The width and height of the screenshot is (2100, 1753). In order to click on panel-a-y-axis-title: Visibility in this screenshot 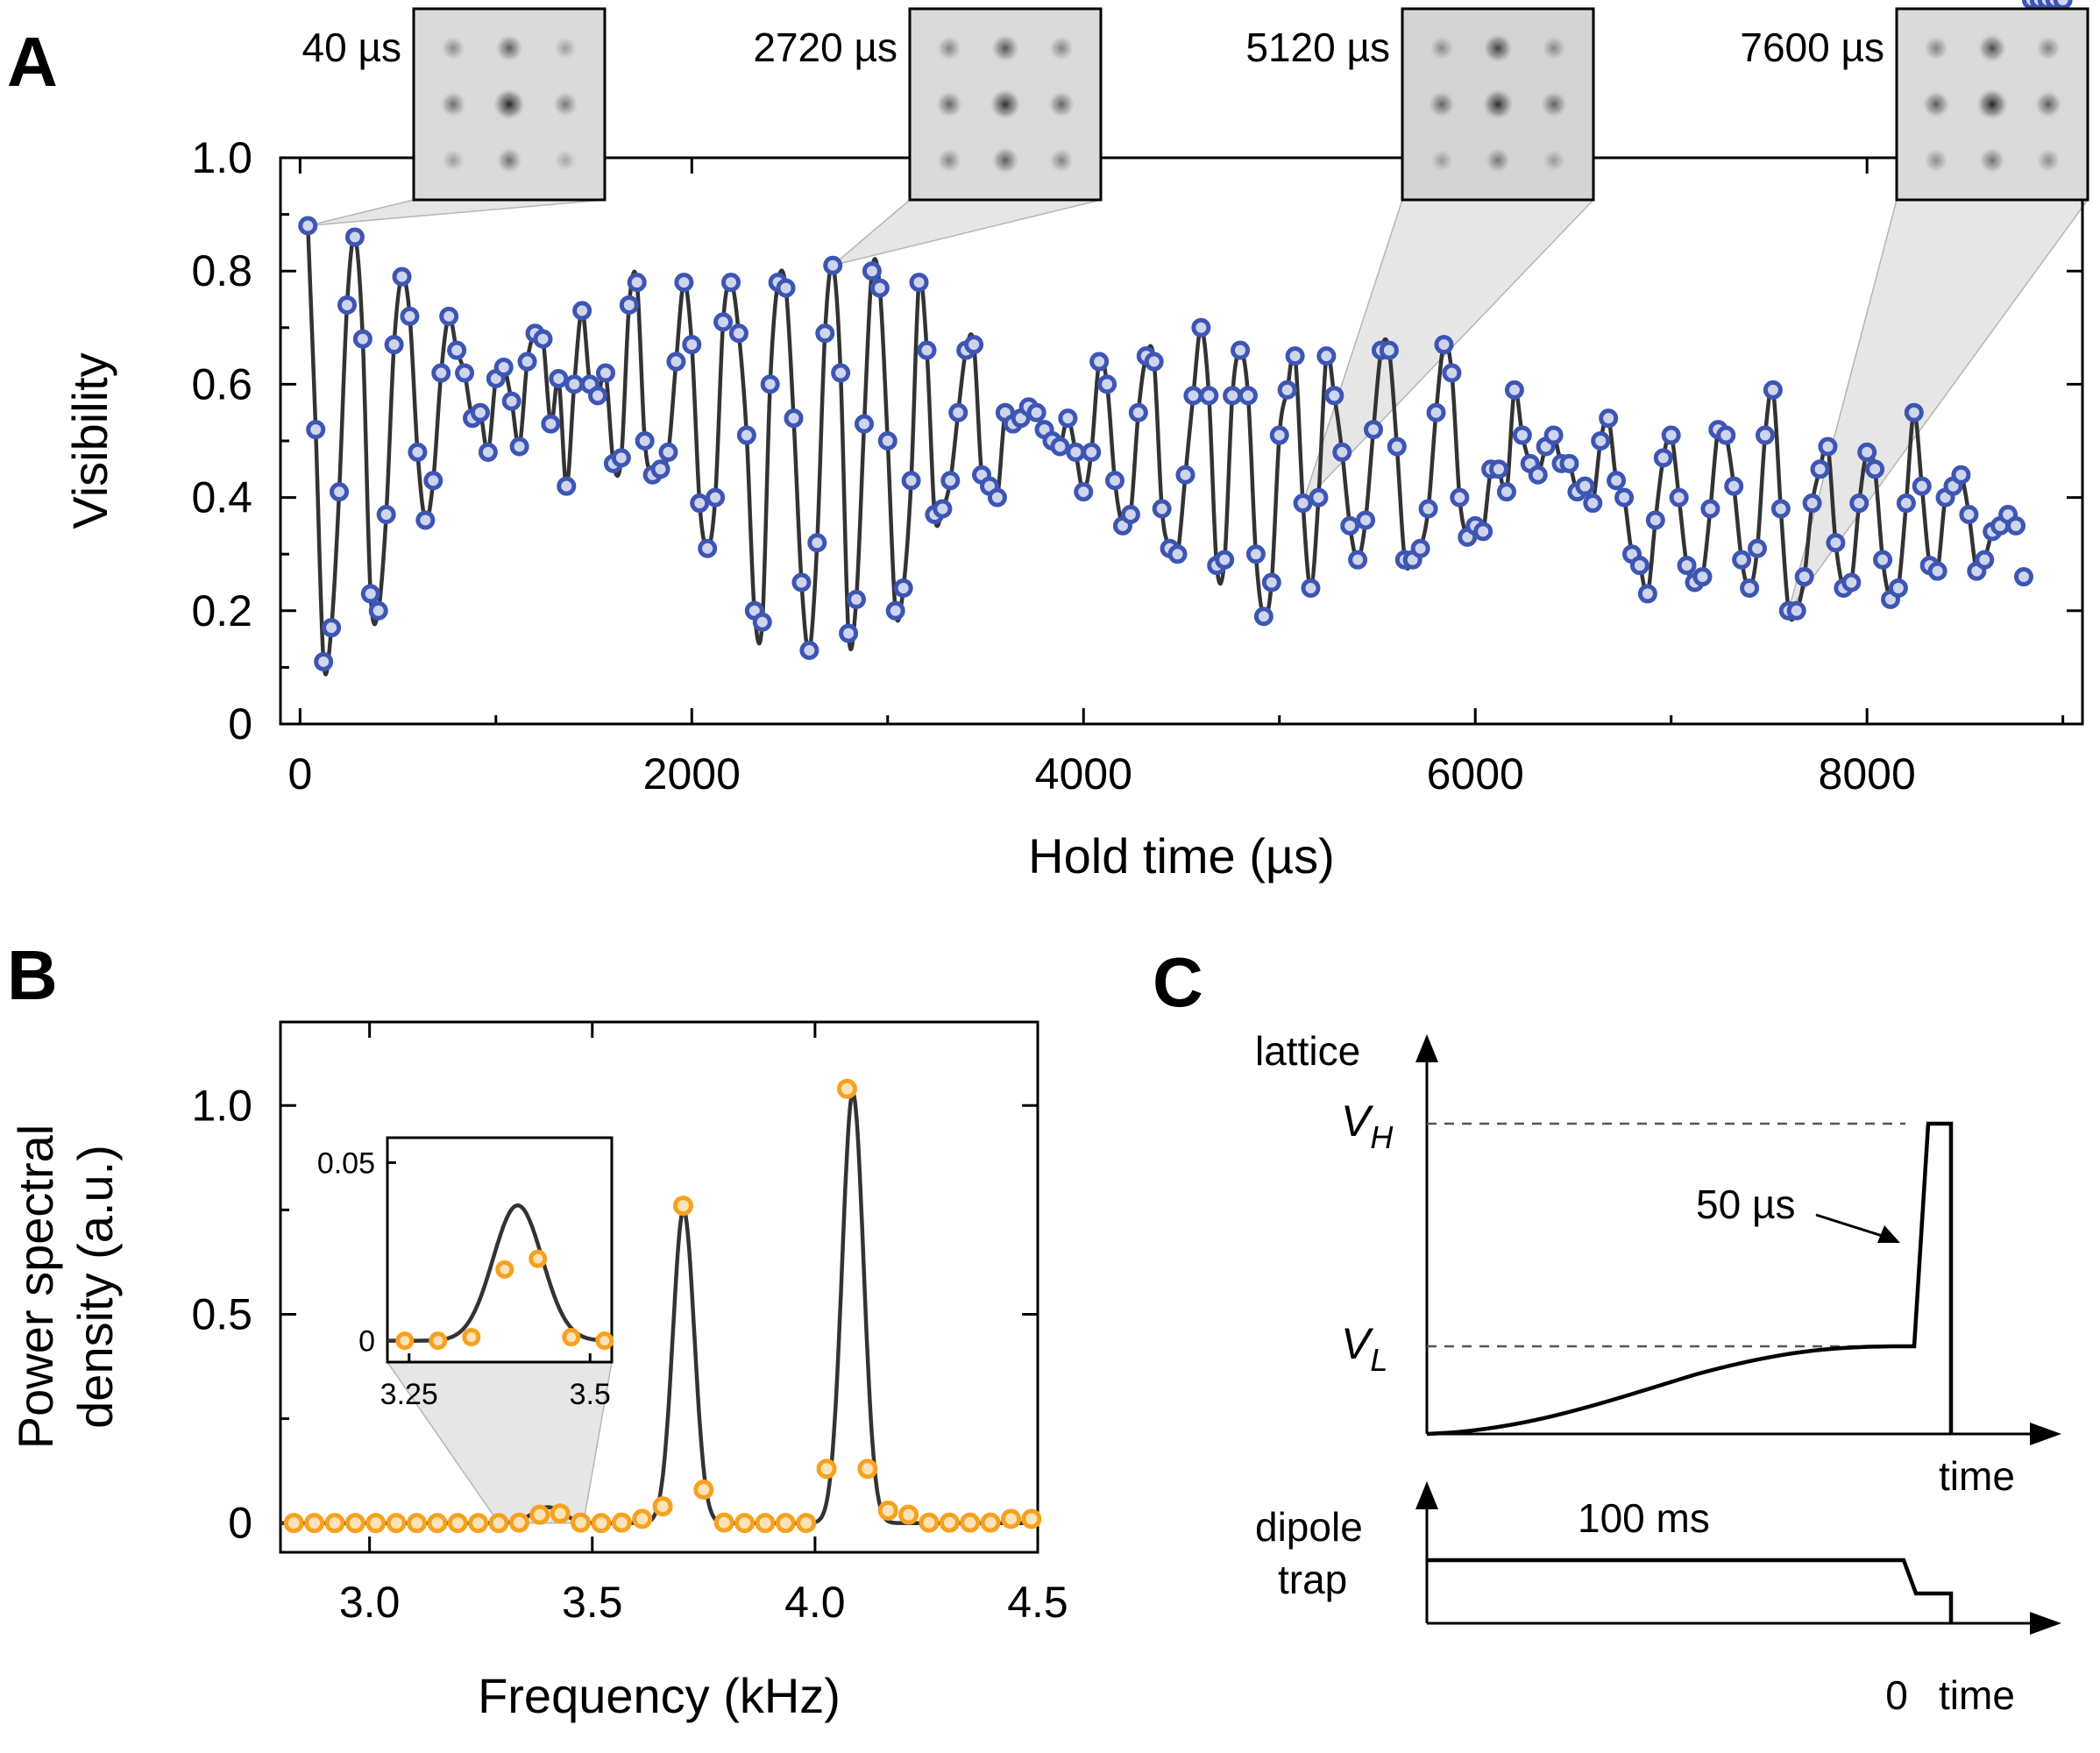, I will do `click(90, 440)`.